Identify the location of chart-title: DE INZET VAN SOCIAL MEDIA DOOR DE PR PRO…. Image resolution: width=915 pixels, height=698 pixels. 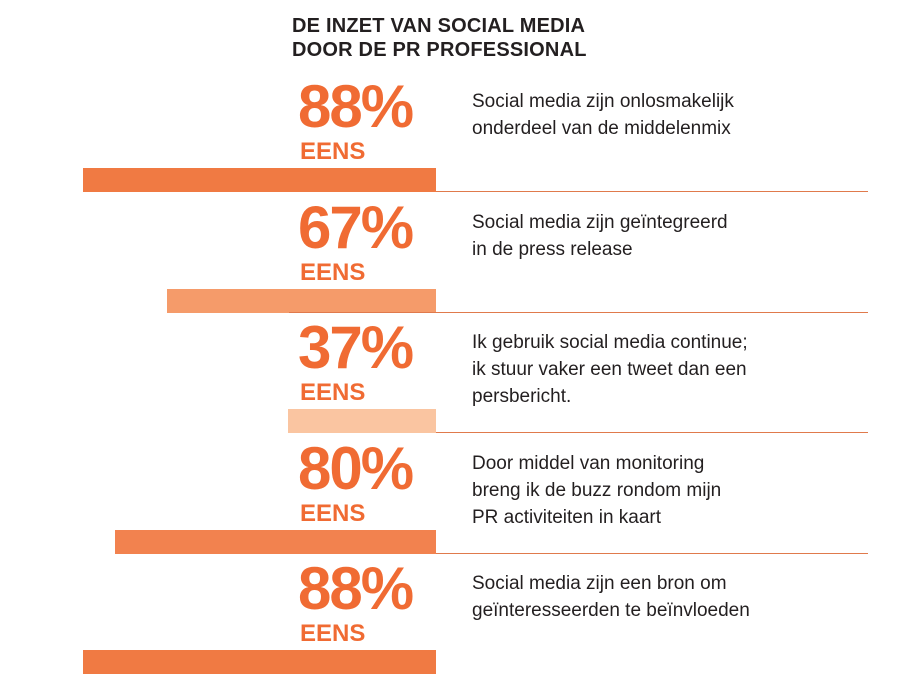
(439, 38).